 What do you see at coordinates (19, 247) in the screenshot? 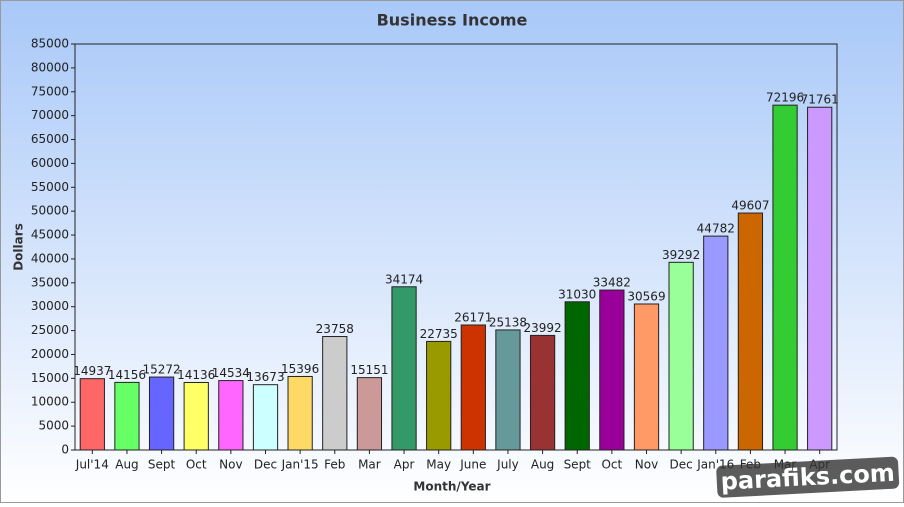
I see `y-axis-title: Dollars` at bounding box center [19, 247].